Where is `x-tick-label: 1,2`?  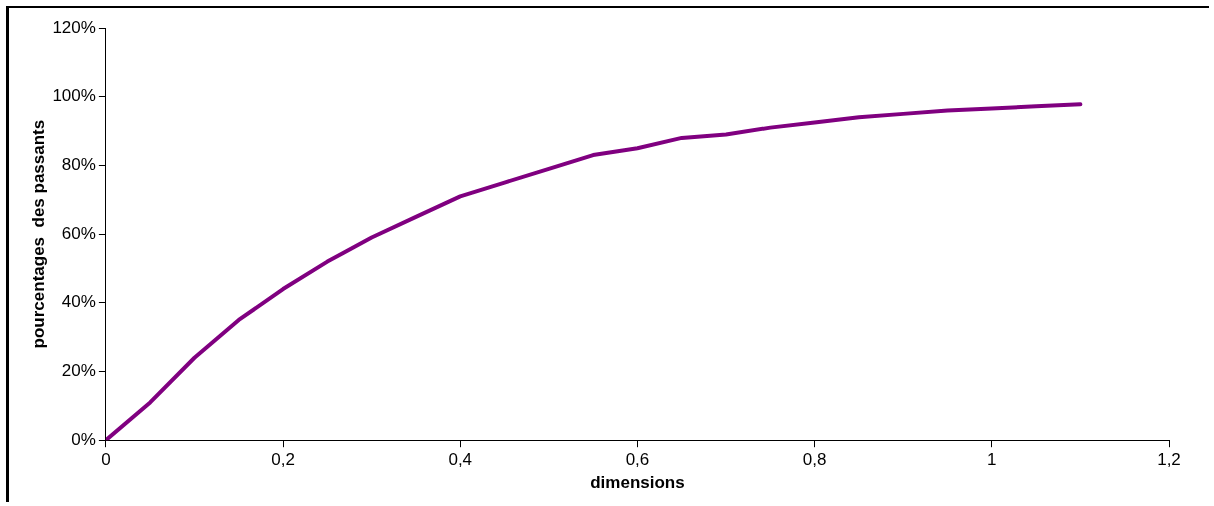
x-tick-label: 1,2 is located at coordinates (1169, 460).